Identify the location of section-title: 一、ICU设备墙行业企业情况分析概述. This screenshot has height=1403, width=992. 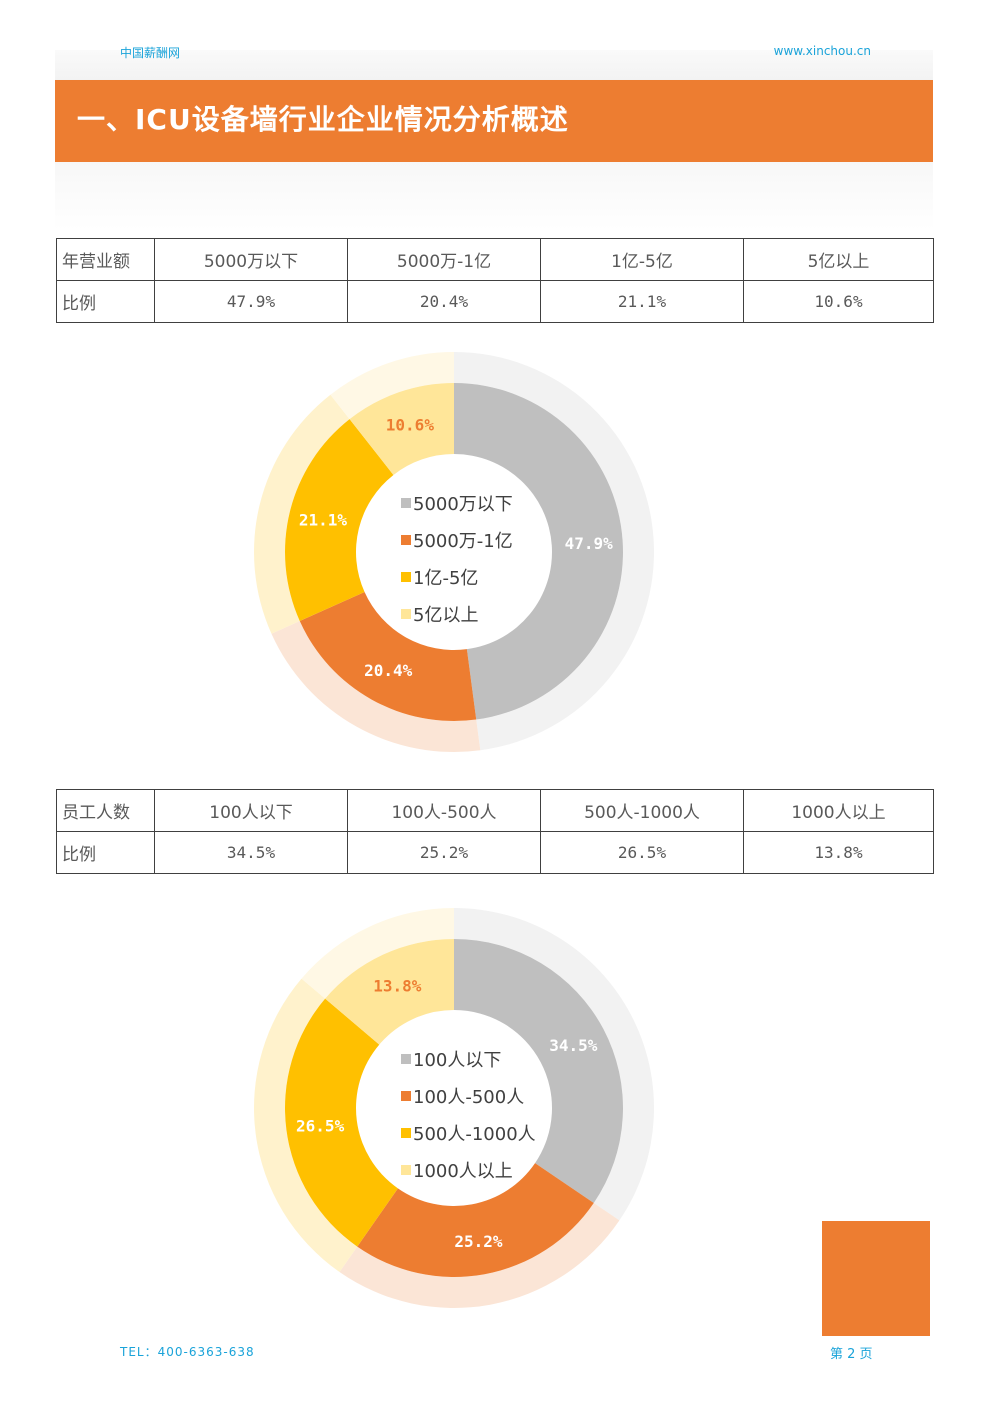
(323, 119).